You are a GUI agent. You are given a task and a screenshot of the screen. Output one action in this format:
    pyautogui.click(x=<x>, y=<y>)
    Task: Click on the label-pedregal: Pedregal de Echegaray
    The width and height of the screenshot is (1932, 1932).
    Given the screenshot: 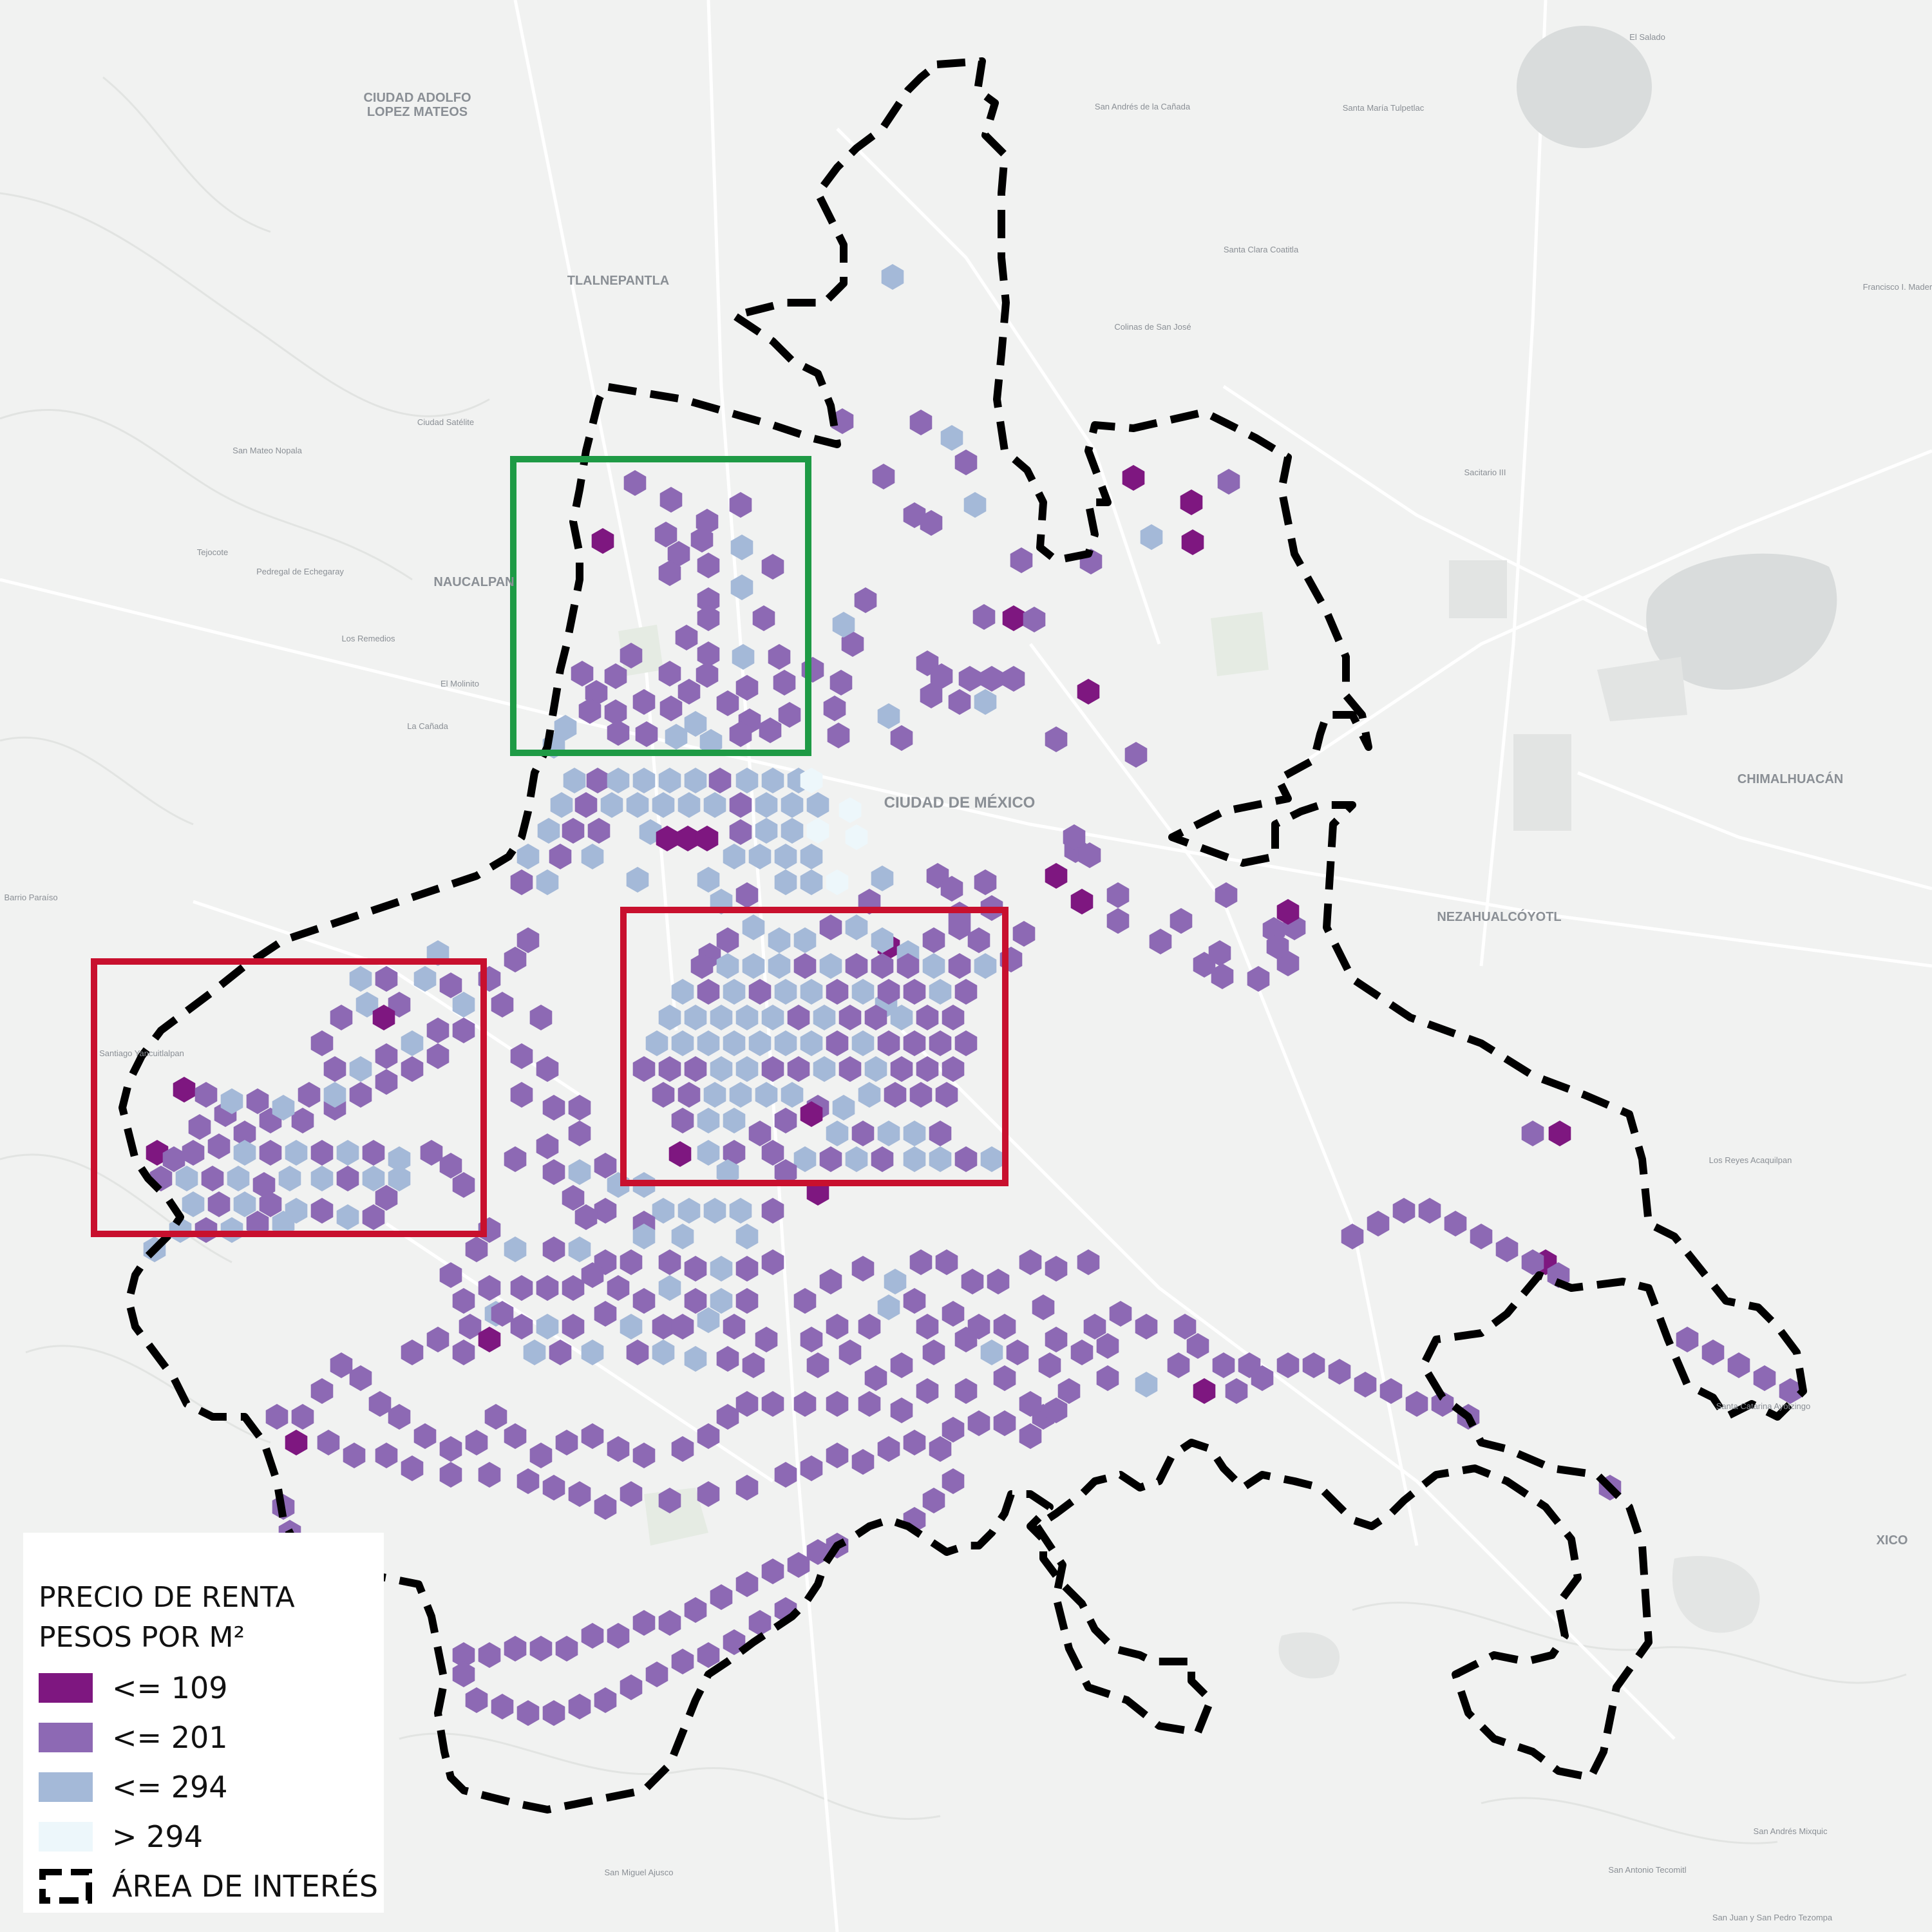 What is the action you would take?
    pyautogui.click(x=300, y=571)
    